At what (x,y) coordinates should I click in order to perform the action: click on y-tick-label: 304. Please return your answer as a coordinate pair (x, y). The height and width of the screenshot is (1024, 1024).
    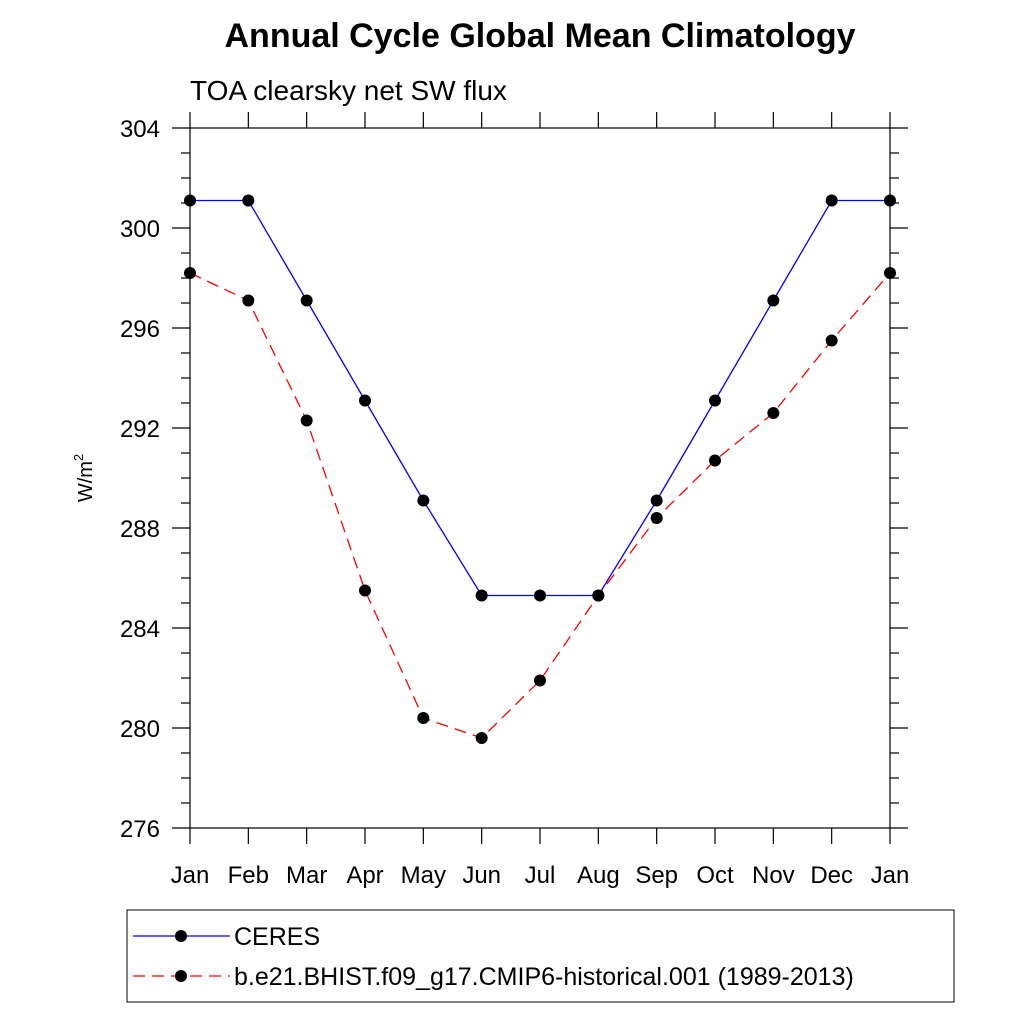
    Looking at the image, I should click on (140, 129).